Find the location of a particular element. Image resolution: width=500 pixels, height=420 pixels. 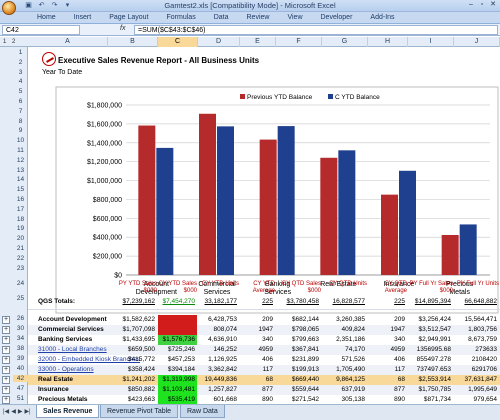

row-number: 14 is located at coordinates (20, 180).